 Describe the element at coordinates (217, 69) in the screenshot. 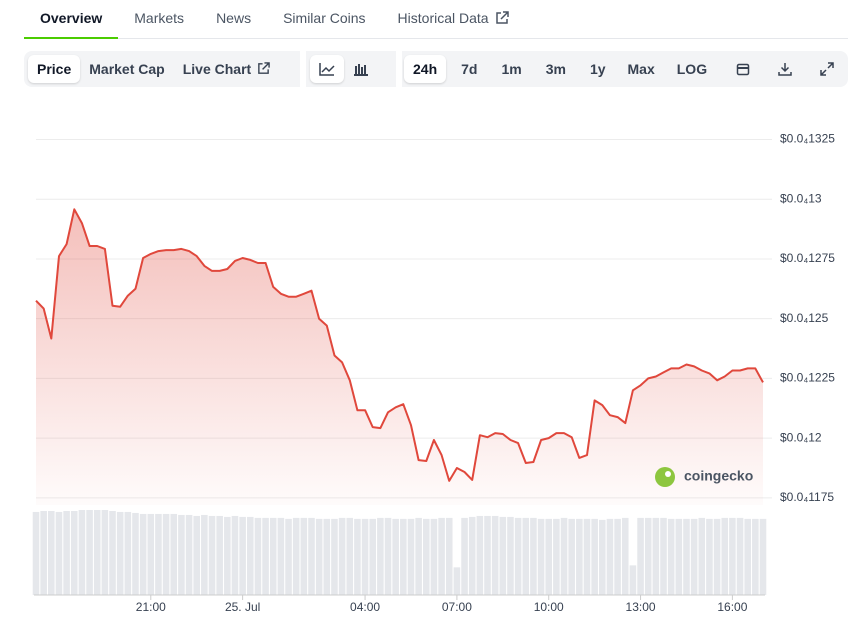

I see `button-label: Live Chart` at that location.